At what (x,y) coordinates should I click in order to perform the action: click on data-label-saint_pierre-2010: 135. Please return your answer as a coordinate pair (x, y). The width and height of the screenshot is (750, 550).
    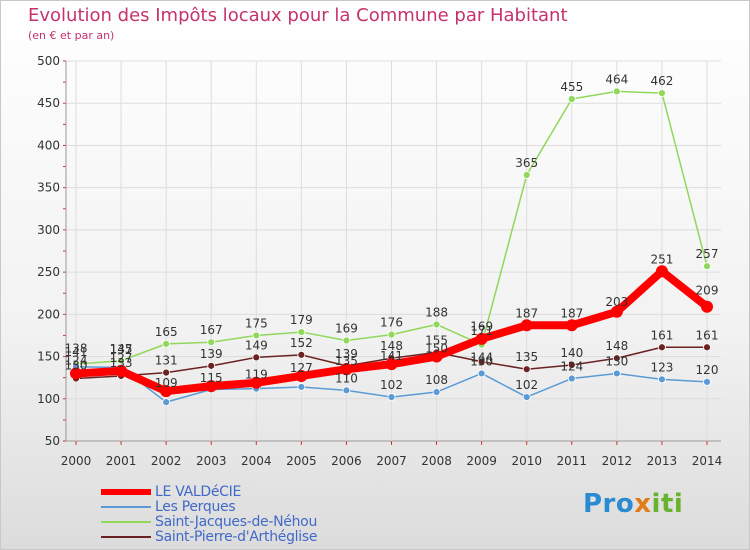
    Looking at the image, I should click on (526, 357).